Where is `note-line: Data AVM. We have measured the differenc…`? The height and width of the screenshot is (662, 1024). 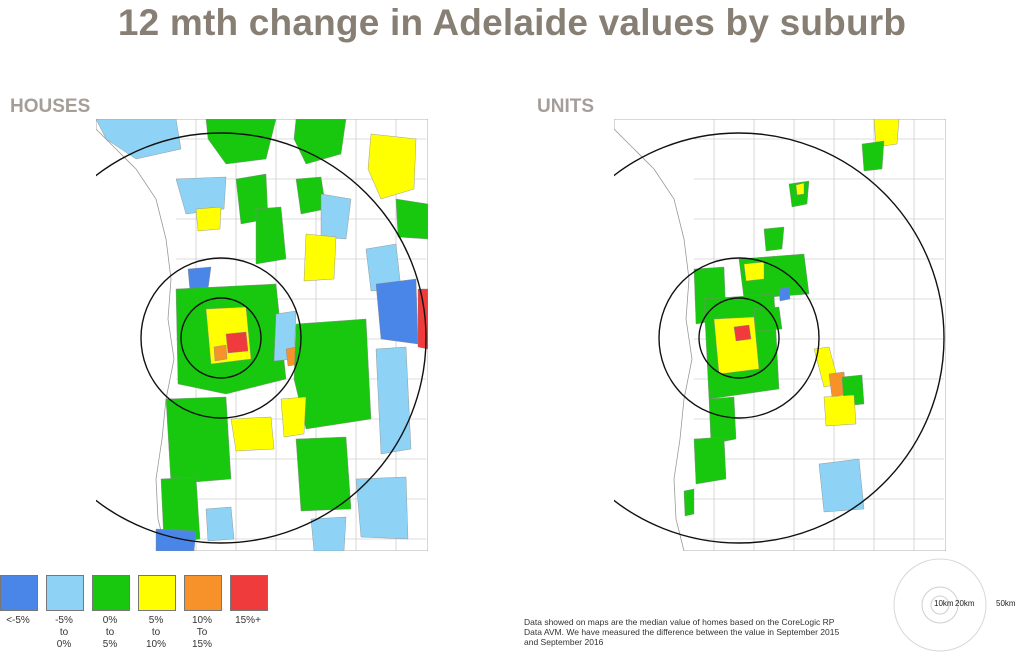
note-line: Data AVM. We have measured the differenc… is located at coordinates (682, 632).